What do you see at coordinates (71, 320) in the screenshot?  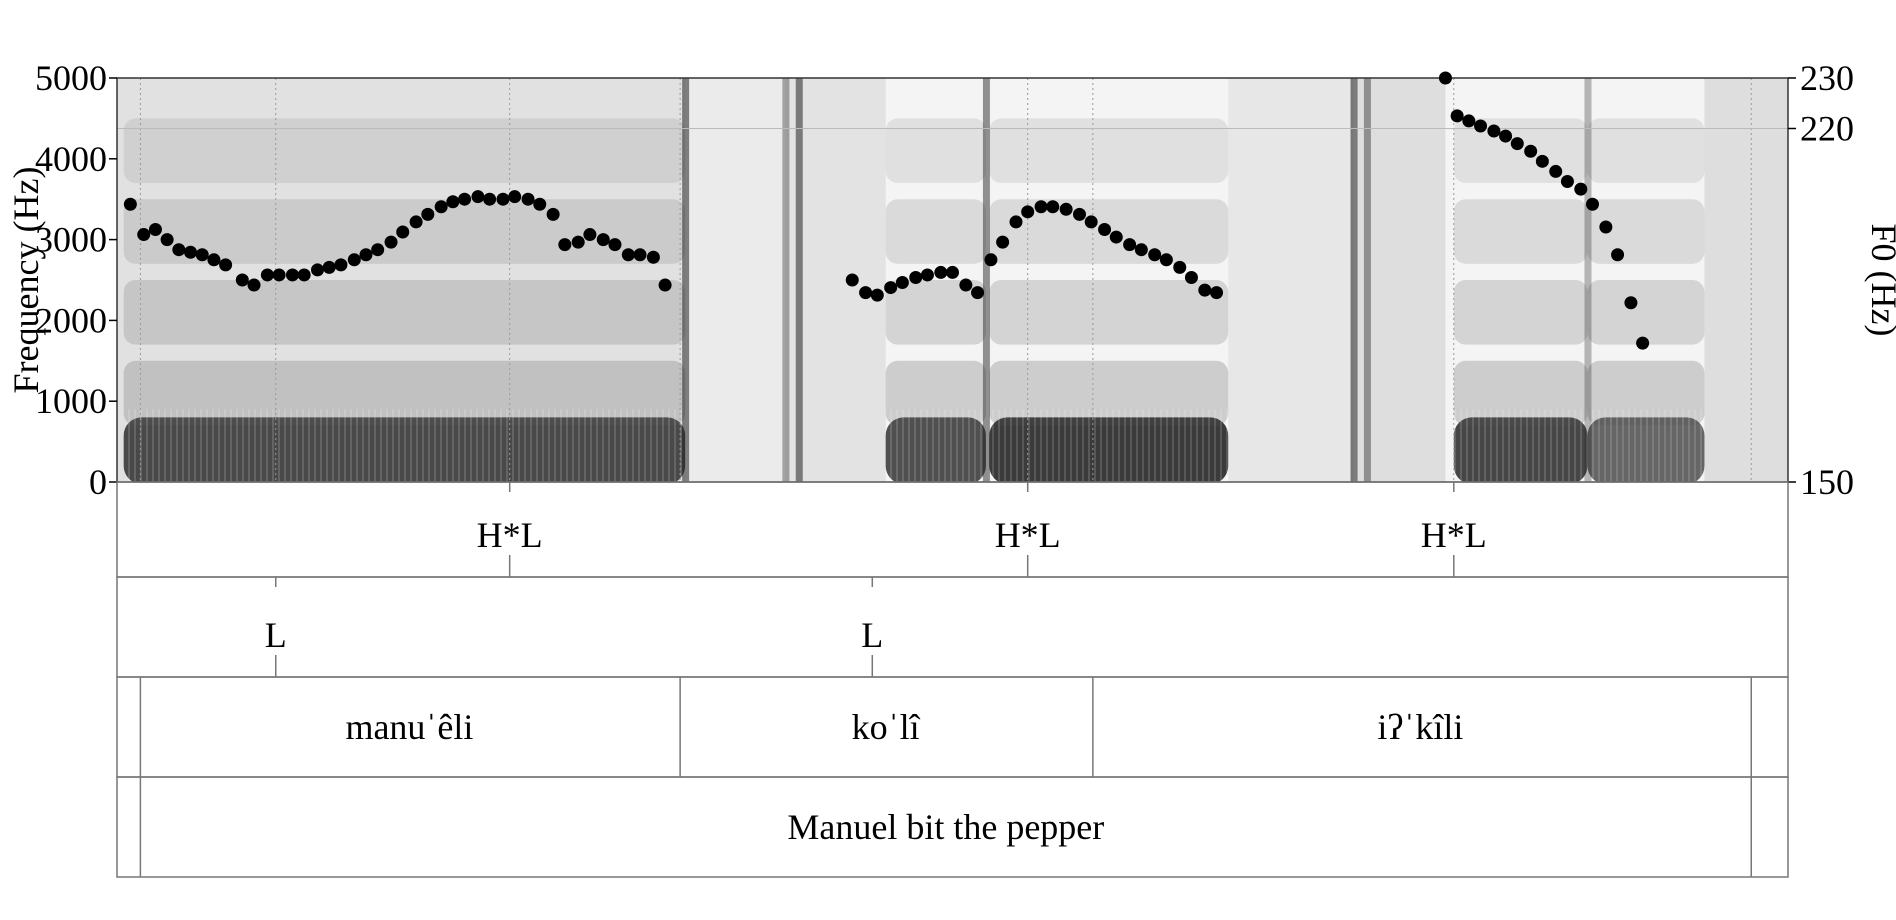 I see `frequency-tick-label: 2000` at bounding box center [71, 320].